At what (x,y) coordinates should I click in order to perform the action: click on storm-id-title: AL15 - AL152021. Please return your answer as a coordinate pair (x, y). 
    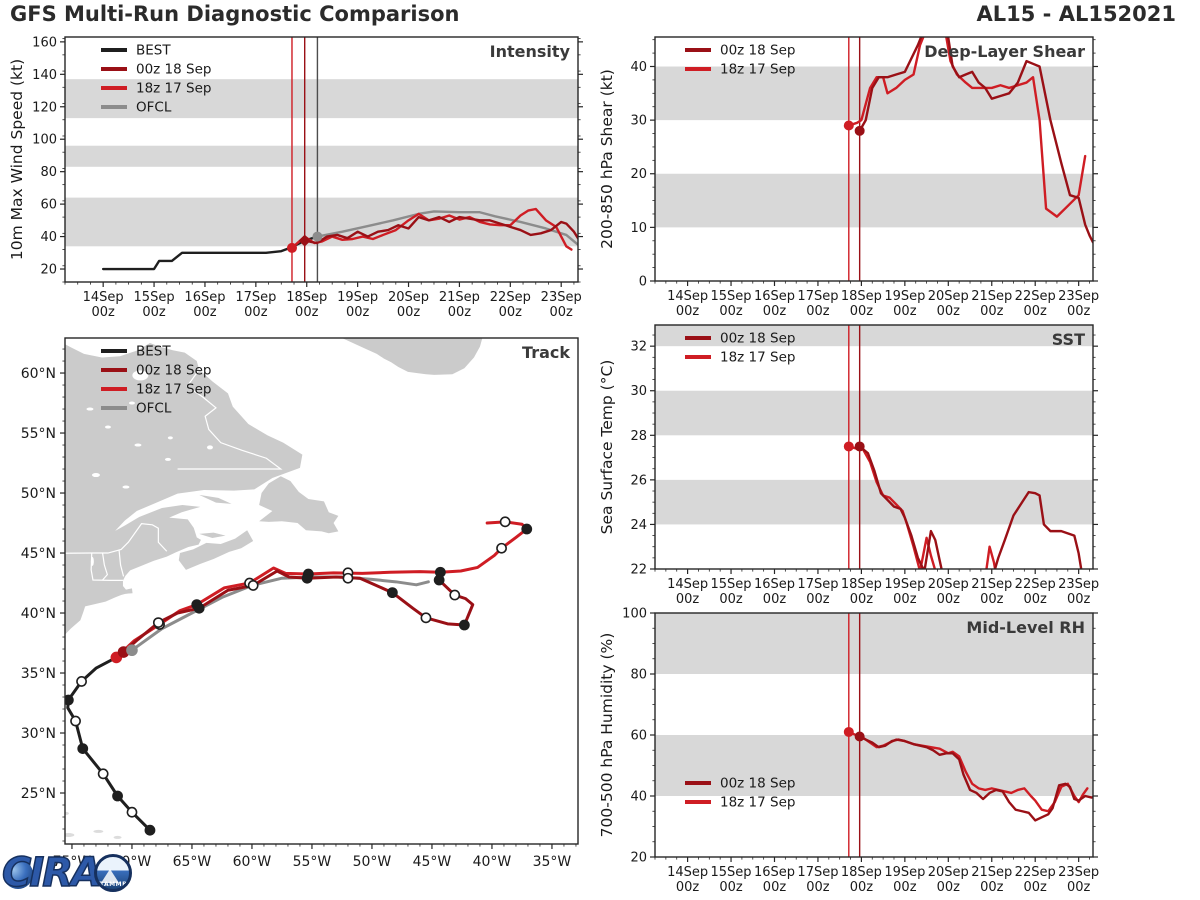
    Looking at the image, I should click on (1076, 14).